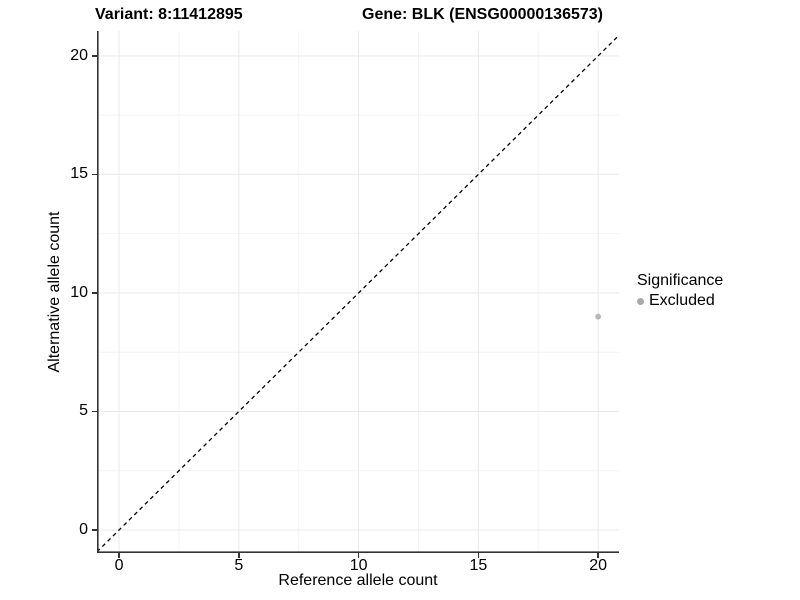 The height and width of the screenshot is (600, 800). Describe the element at coordinates (478, 565) in the screenshot. I see `x-tick-label: 15` at that location.